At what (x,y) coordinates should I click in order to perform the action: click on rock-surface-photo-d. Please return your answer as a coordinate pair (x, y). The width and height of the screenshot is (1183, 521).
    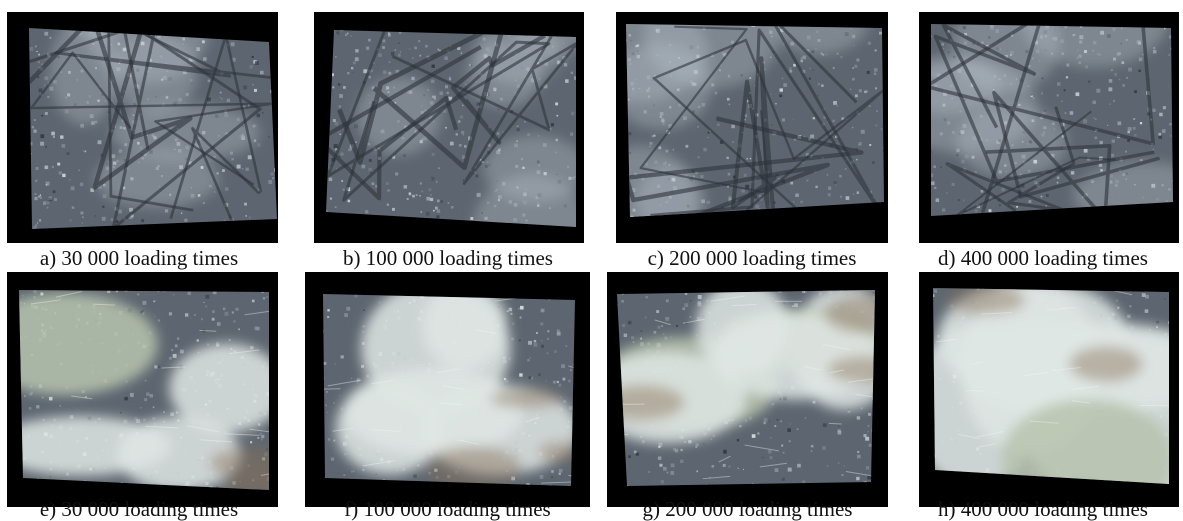
    Looking at the image, I should click on (1049, 127).